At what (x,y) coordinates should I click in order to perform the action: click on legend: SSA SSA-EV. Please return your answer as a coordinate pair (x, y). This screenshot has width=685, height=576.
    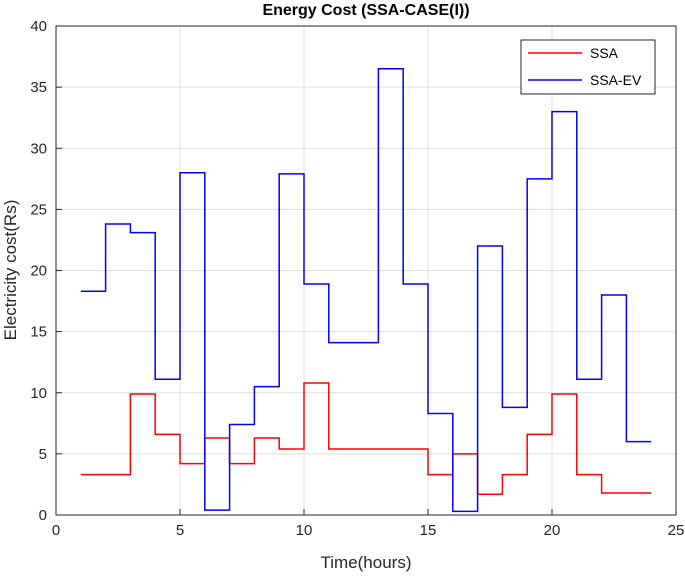
    Looking at the image, I should click on (588, 67).